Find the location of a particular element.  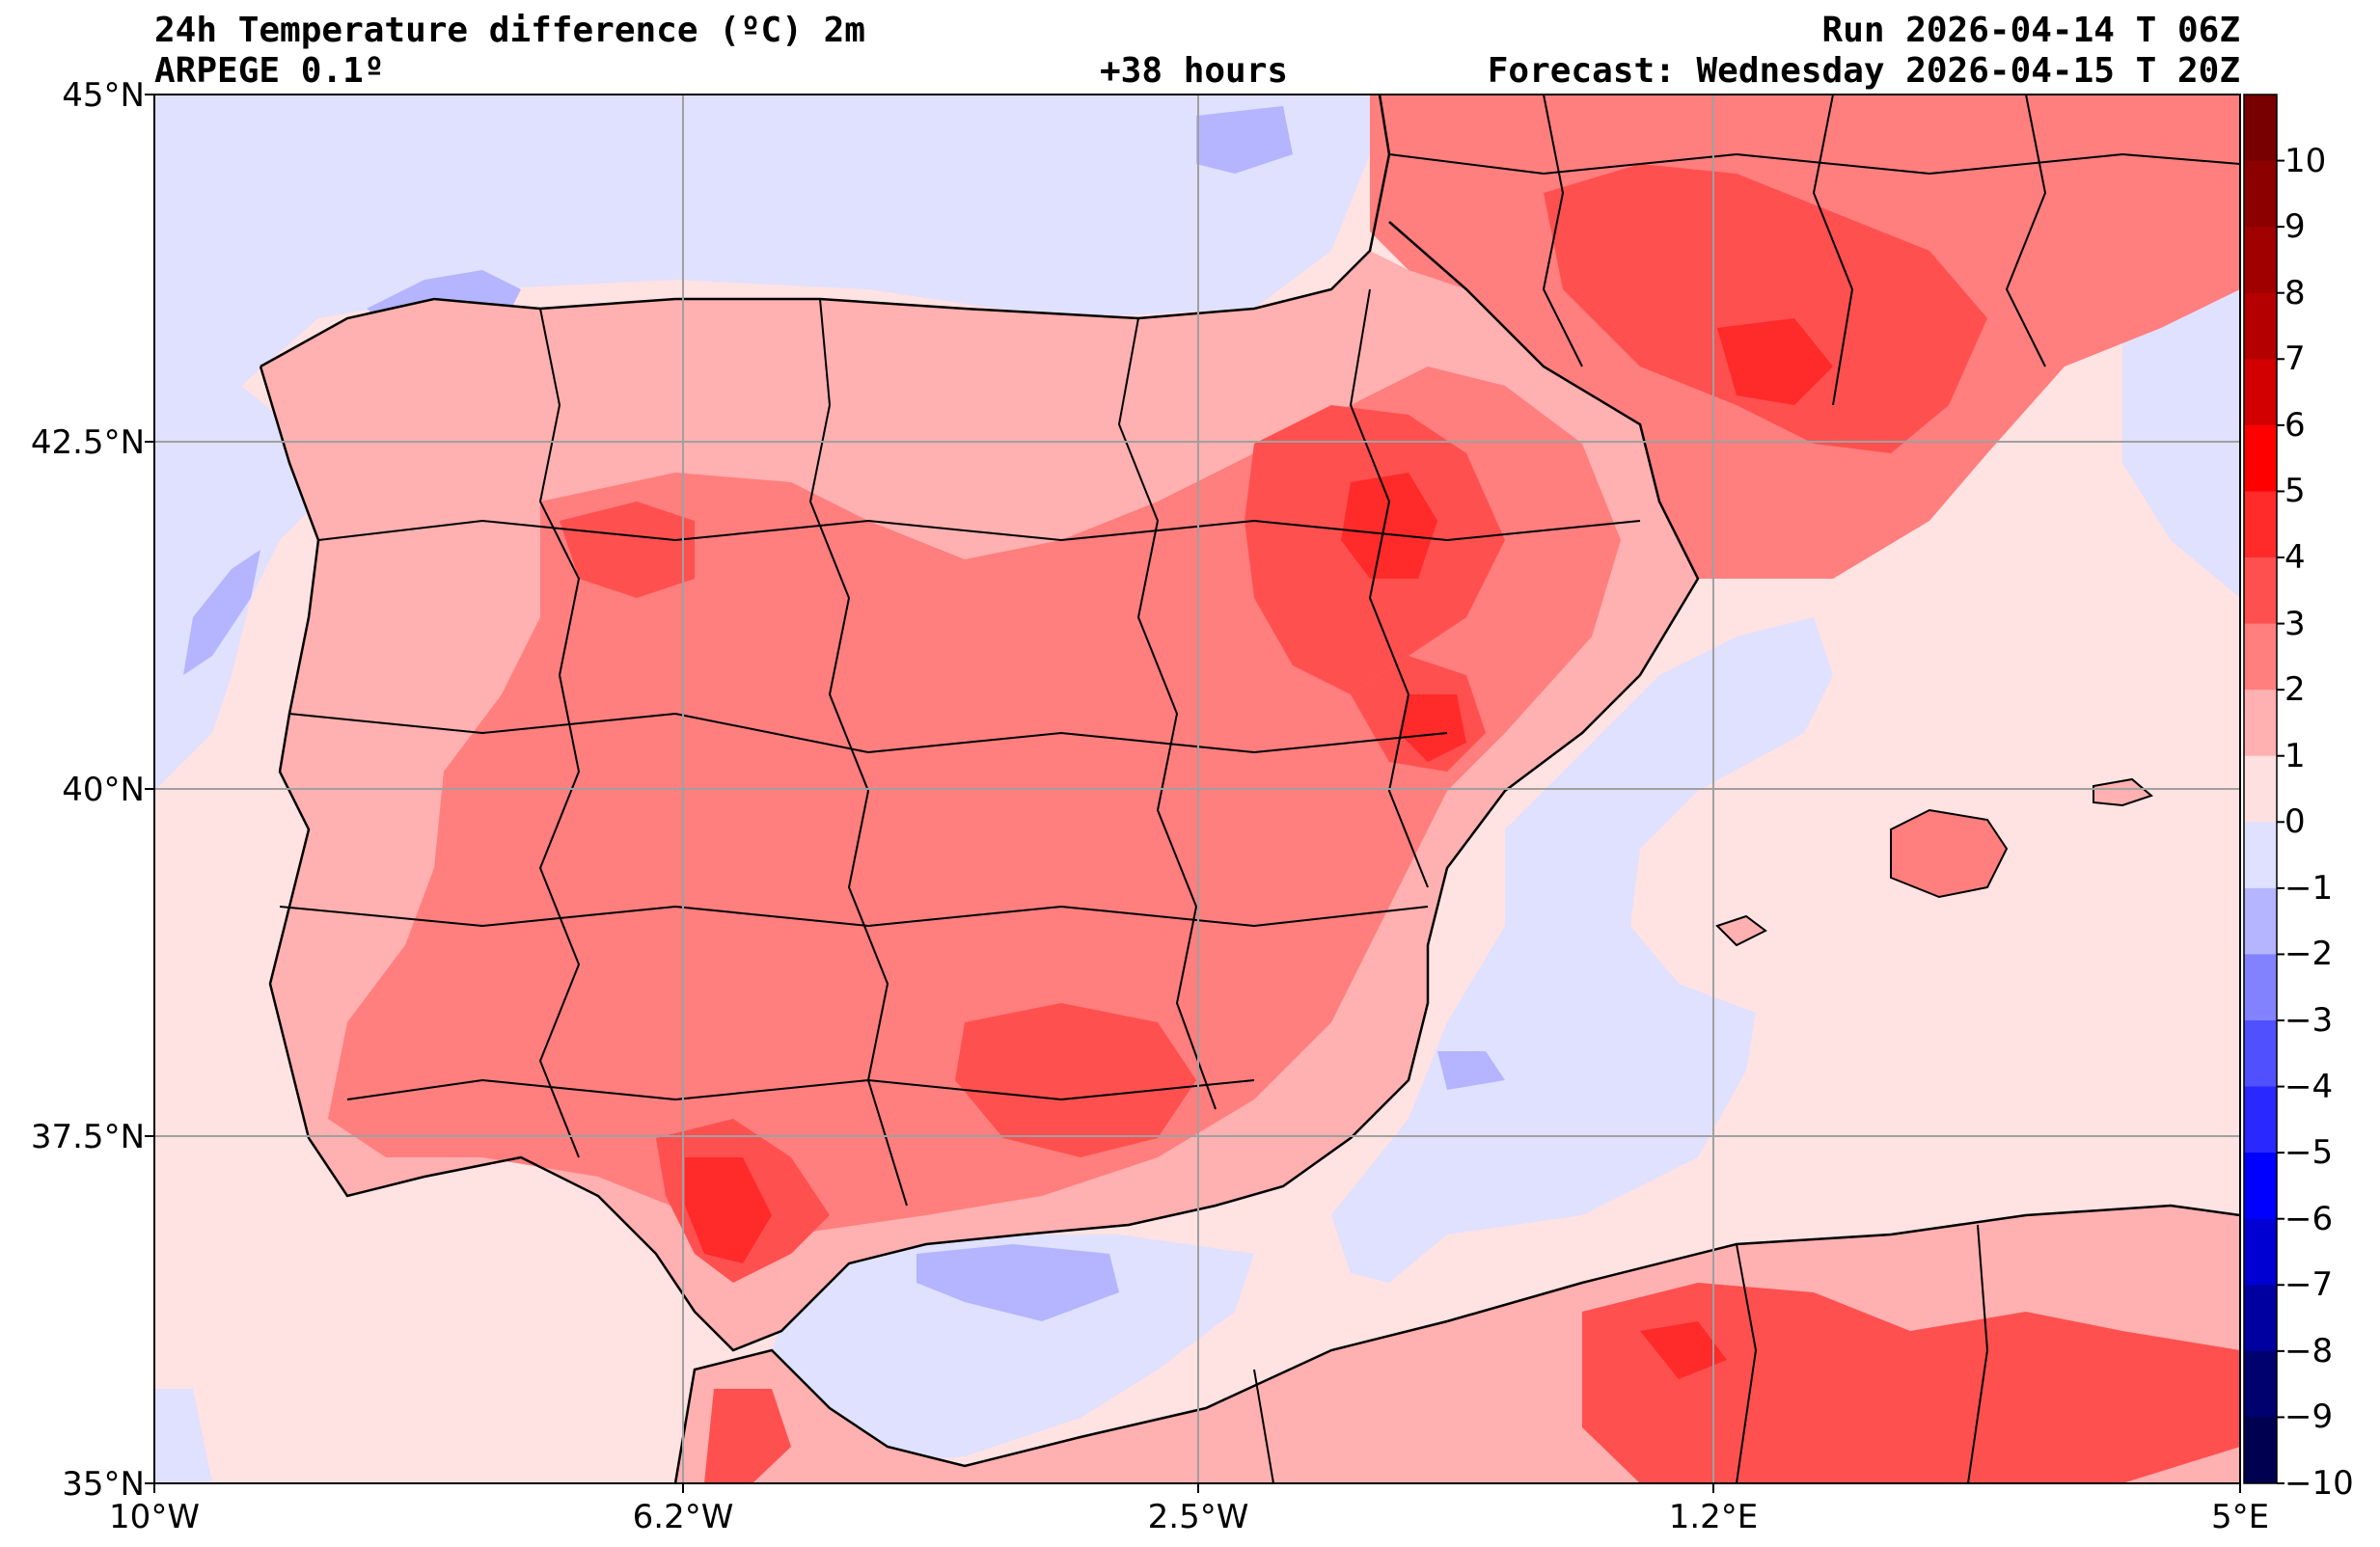

colorbar-label: 2 is located at coordinates (2295, 690).